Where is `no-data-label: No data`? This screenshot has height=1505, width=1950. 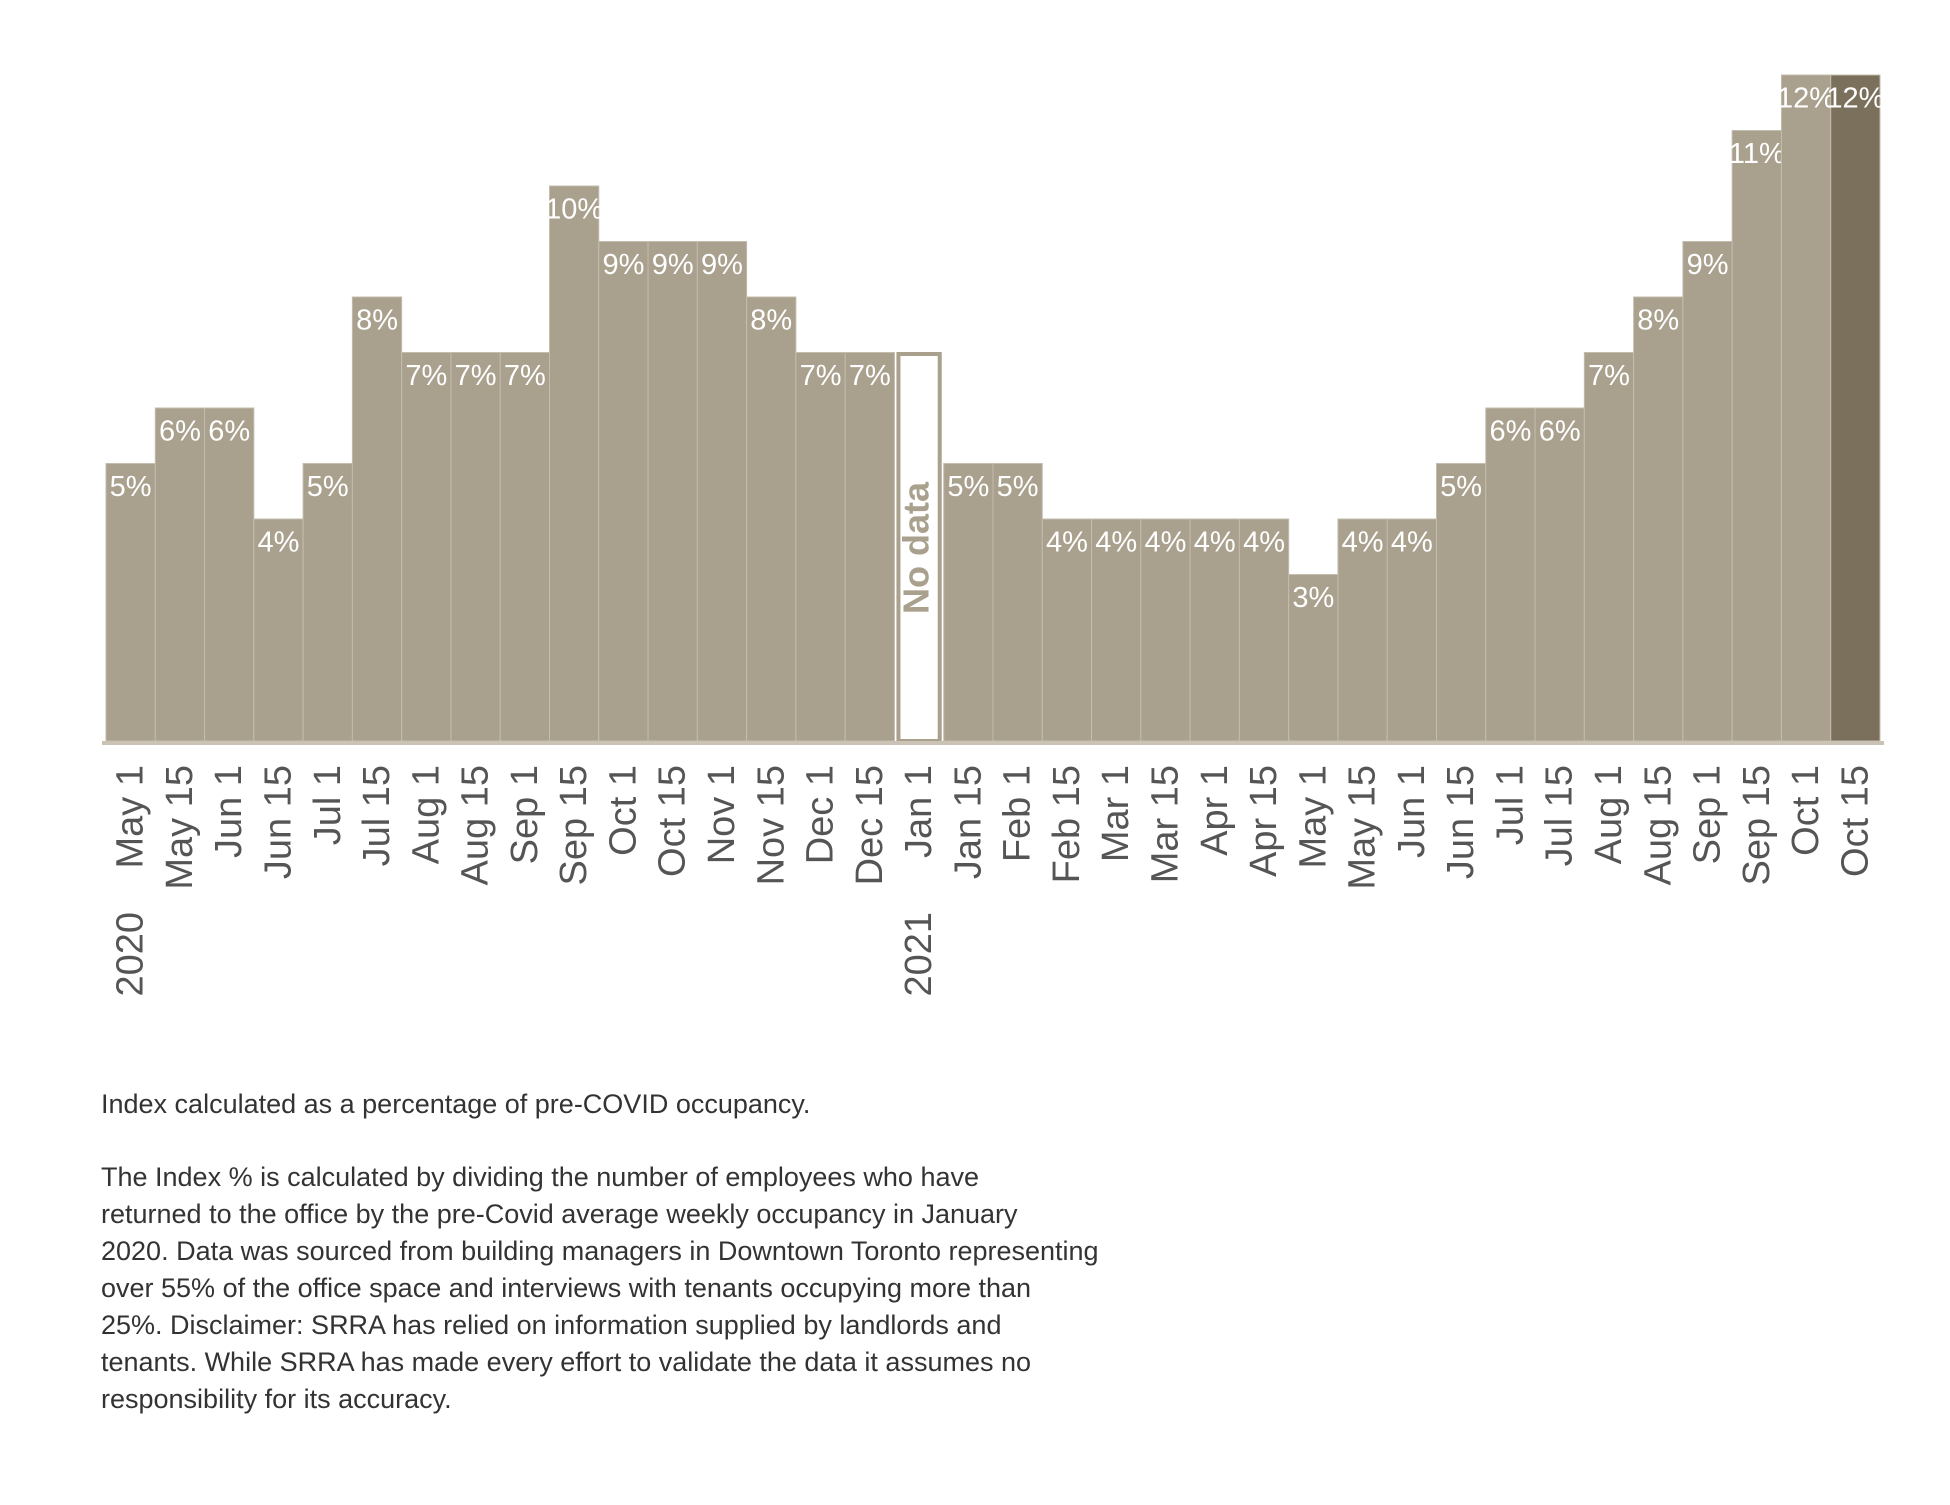 no-data-label: No data is located at coordinates (916, 547).